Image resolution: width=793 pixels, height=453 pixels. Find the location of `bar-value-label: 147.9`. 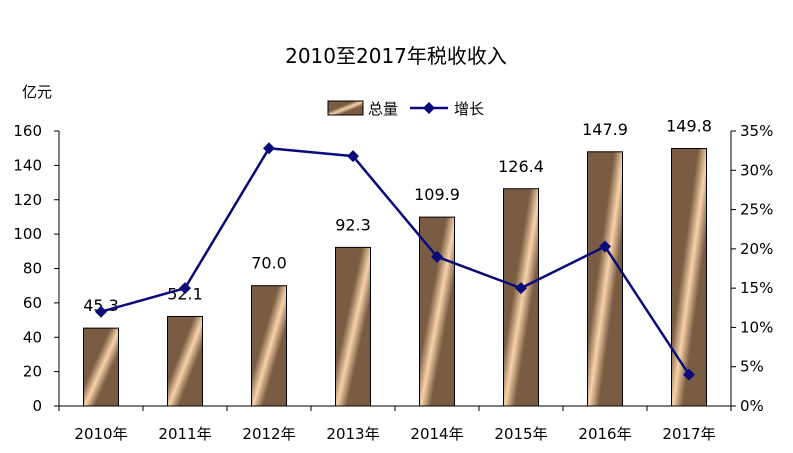

bar-value-label: 147.9 is located at coordinates (605, 129).